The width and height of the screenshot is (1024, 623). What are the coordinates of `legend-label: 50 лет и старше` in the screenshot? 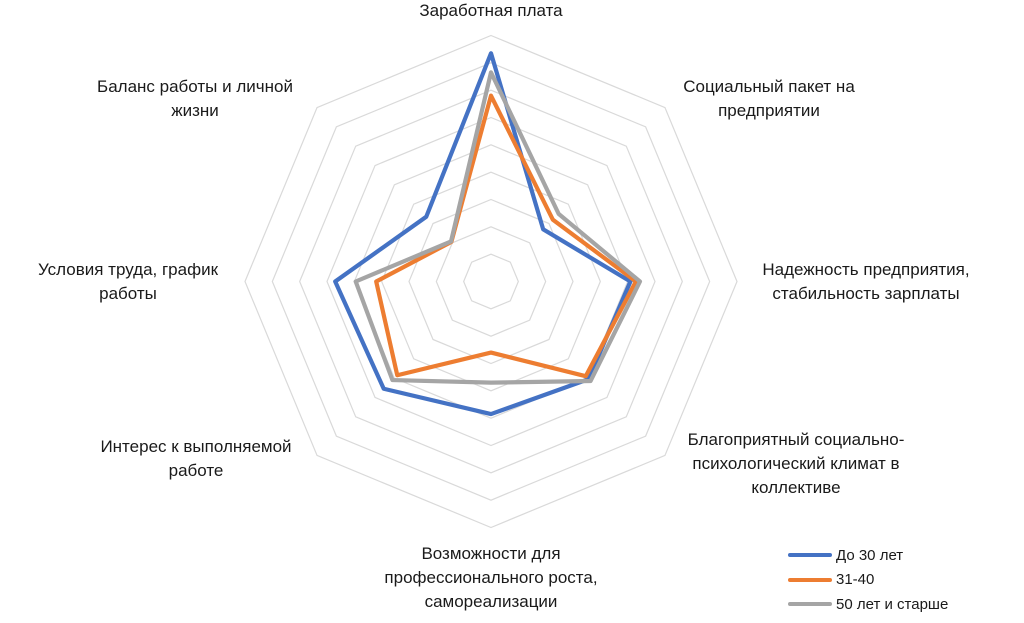 It's located at (892, 604).